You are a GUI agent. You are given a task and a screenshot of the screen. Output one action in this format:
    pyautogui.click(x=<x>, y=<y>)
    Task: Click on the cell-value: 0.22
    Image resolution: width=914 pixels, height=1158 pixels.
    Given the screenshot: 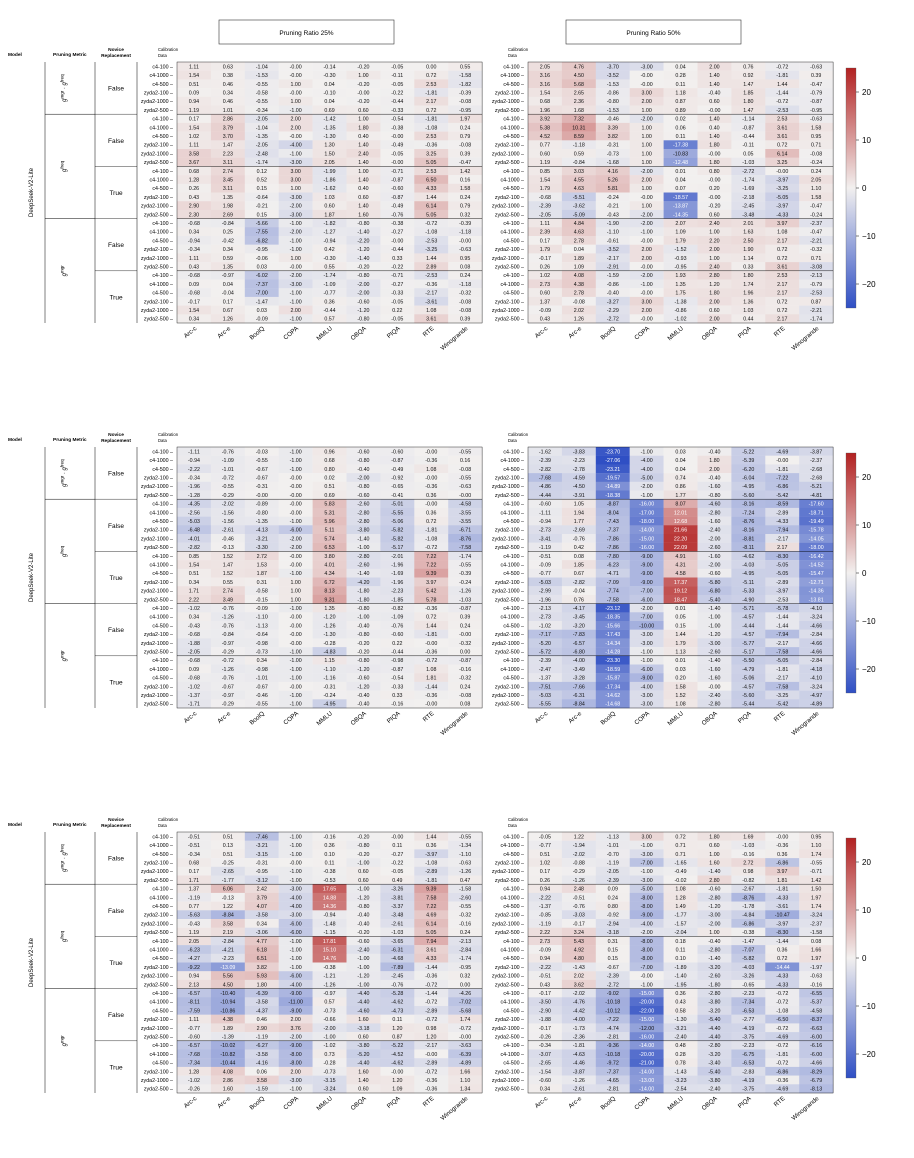 What is the action you would take?
    pyautogui.click(x=397, y=644)
    